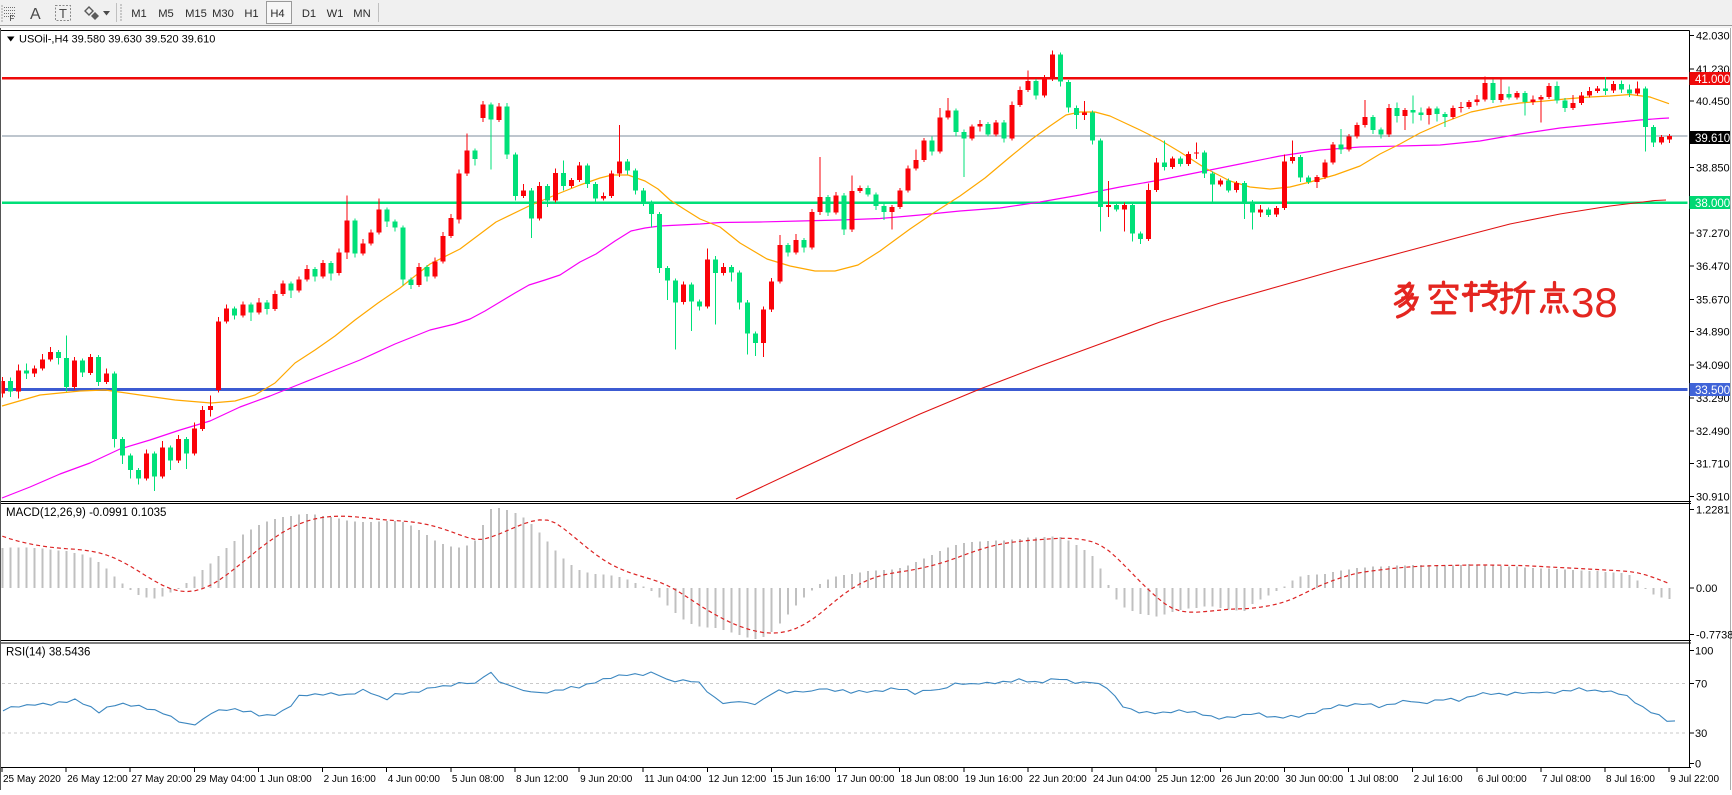 The height and width of the screenshot is (795, 1732). Describe the element at coordinates (350, 779) in the screenshot. I see `svg-text: 2 Jun 16:00` at that location.